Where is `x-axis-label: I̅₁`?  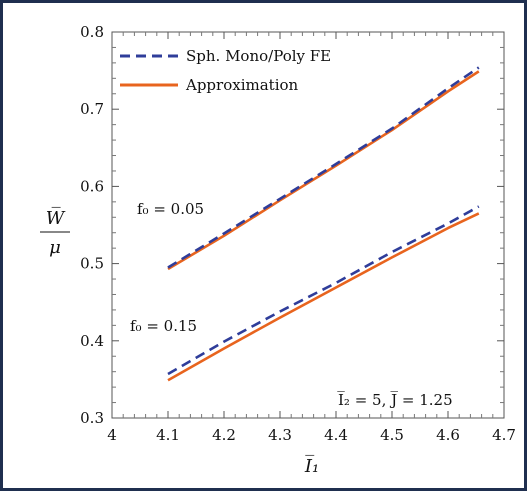 x-axis-label: I̅₁ is located at coordinates (311, 466).